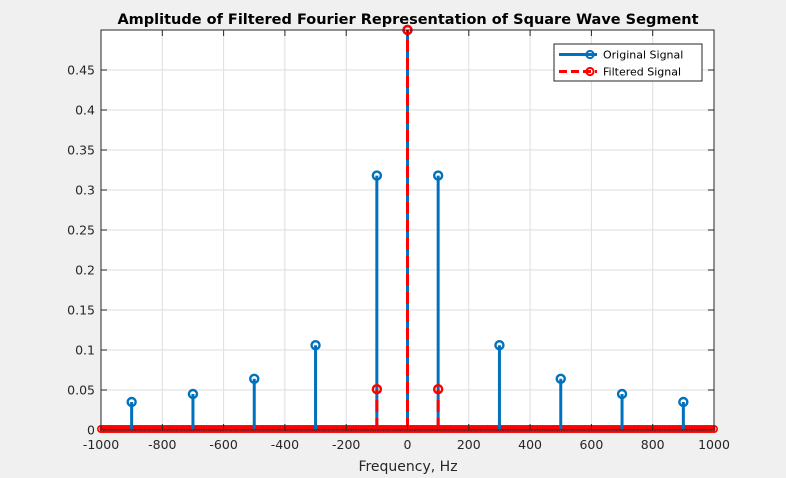  Describe the element at coordinates (85, 350) in the screenshot. I see `y-tick-label: 0.1` at that location.